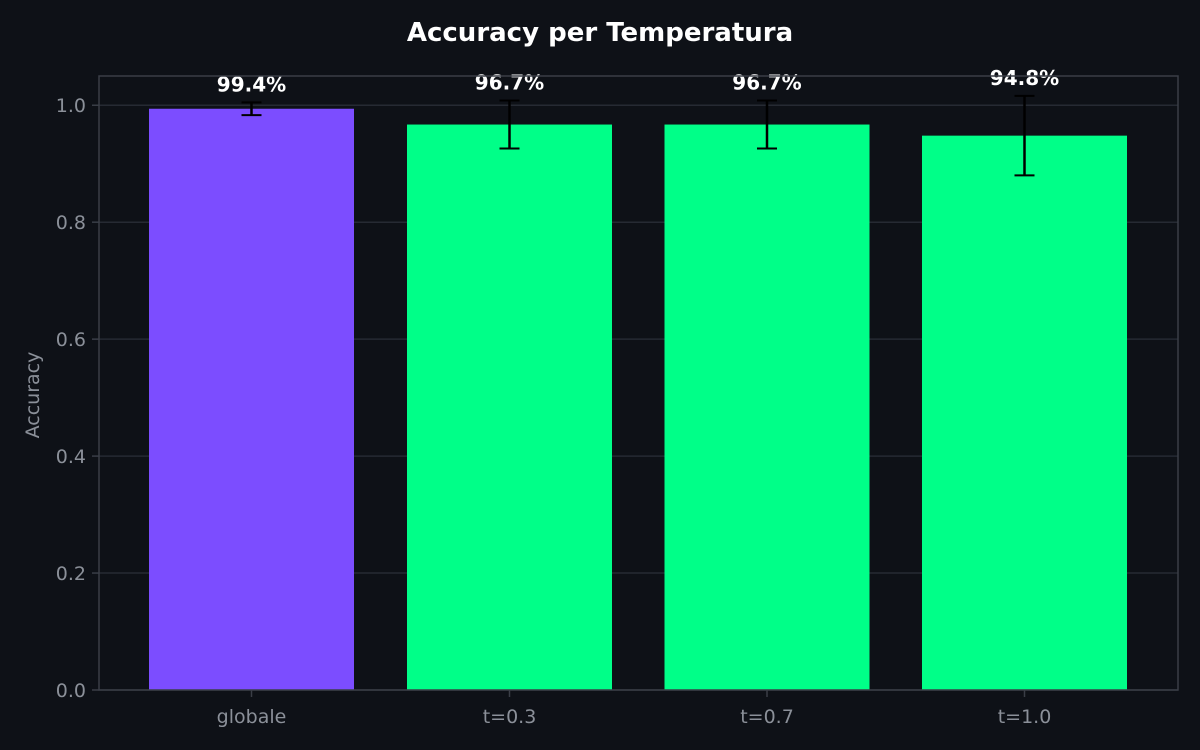 Image resolution: width=1200 pixels, height=750 pixels. What do you see at coordinates (1024, 78) in the screenshot?
I see `value-label: 94.8%` at bounding box center [1024, 78].